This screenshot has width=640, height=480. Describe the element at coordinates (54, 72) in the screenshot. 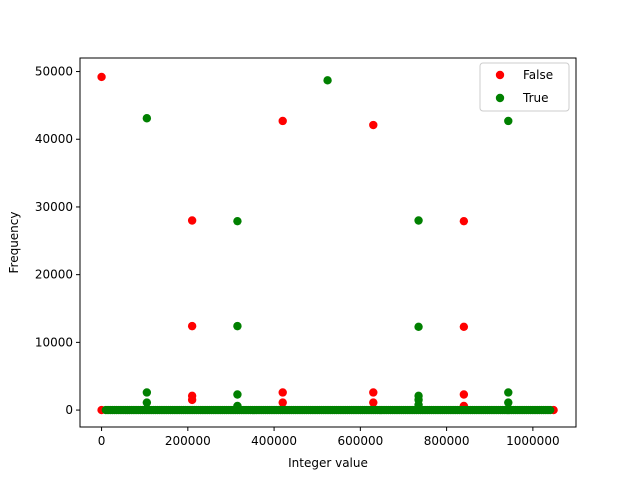

I see `y-tick-label: 50000` at that location.